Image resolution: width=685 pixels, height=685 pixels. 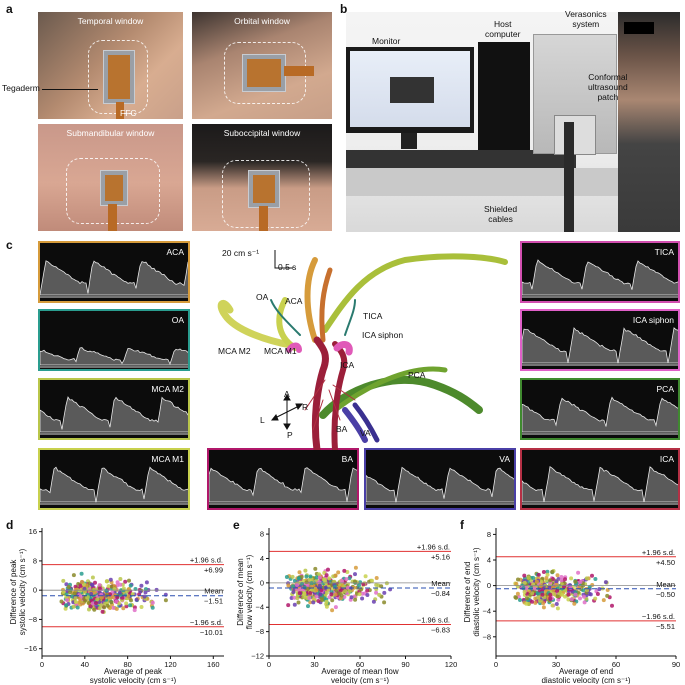 I want to click on panel-label-a: a, so click(x=9, y=9).